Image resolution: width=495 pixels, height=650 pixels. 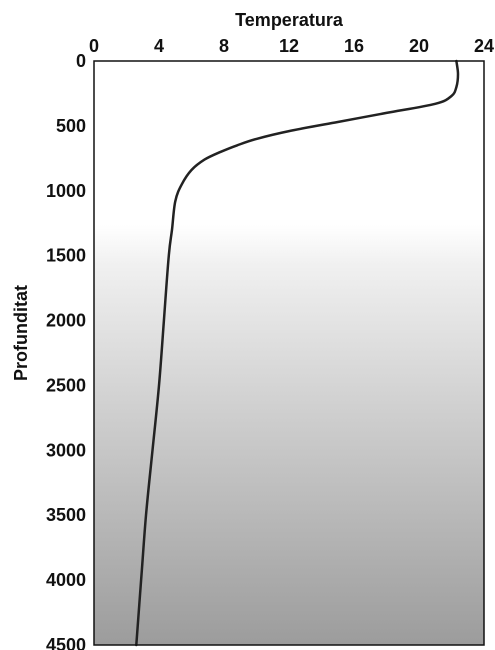 What do you see at coordinates (71, 126) in the screenshot?
I see `y-tick-label: 500` at bounding box center [71, 126].